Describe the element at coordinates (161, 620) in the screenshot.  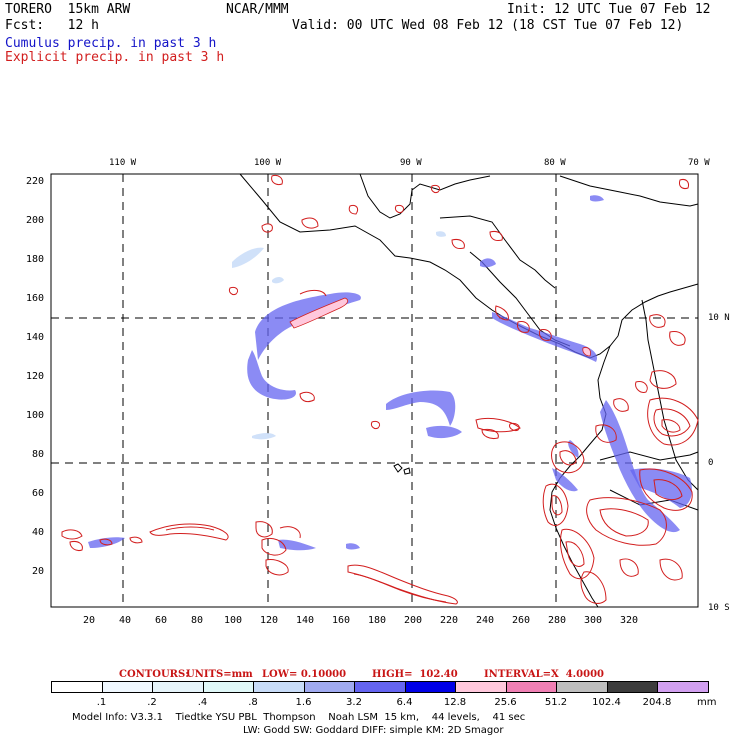
I see `x-tick-60: 60` at that location.